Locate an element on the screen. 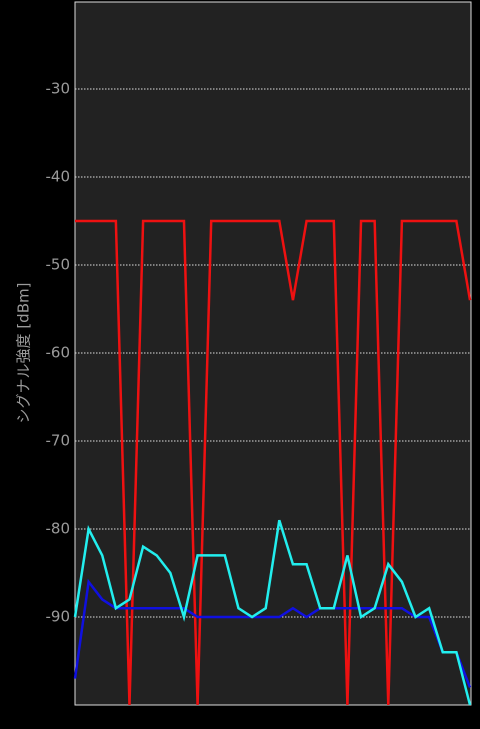 The height and width of the screenshot is (729, 480). y-tick-label: -80 is located at coordinates (58, 529).